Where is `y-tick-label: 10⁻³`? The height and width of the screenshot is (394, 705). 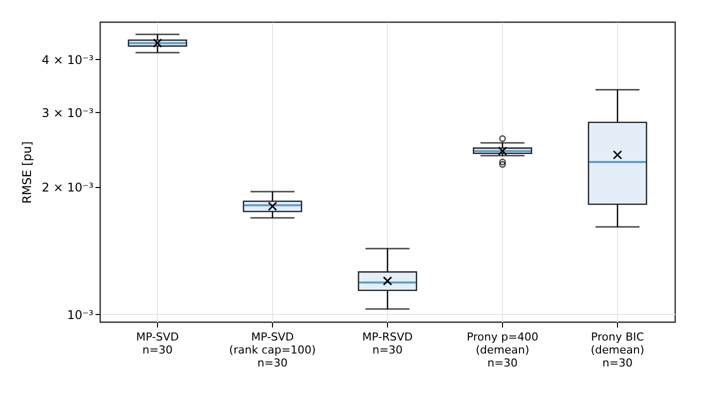 y-tick-label: 10⁻³ is located at coordinates (80, 315).